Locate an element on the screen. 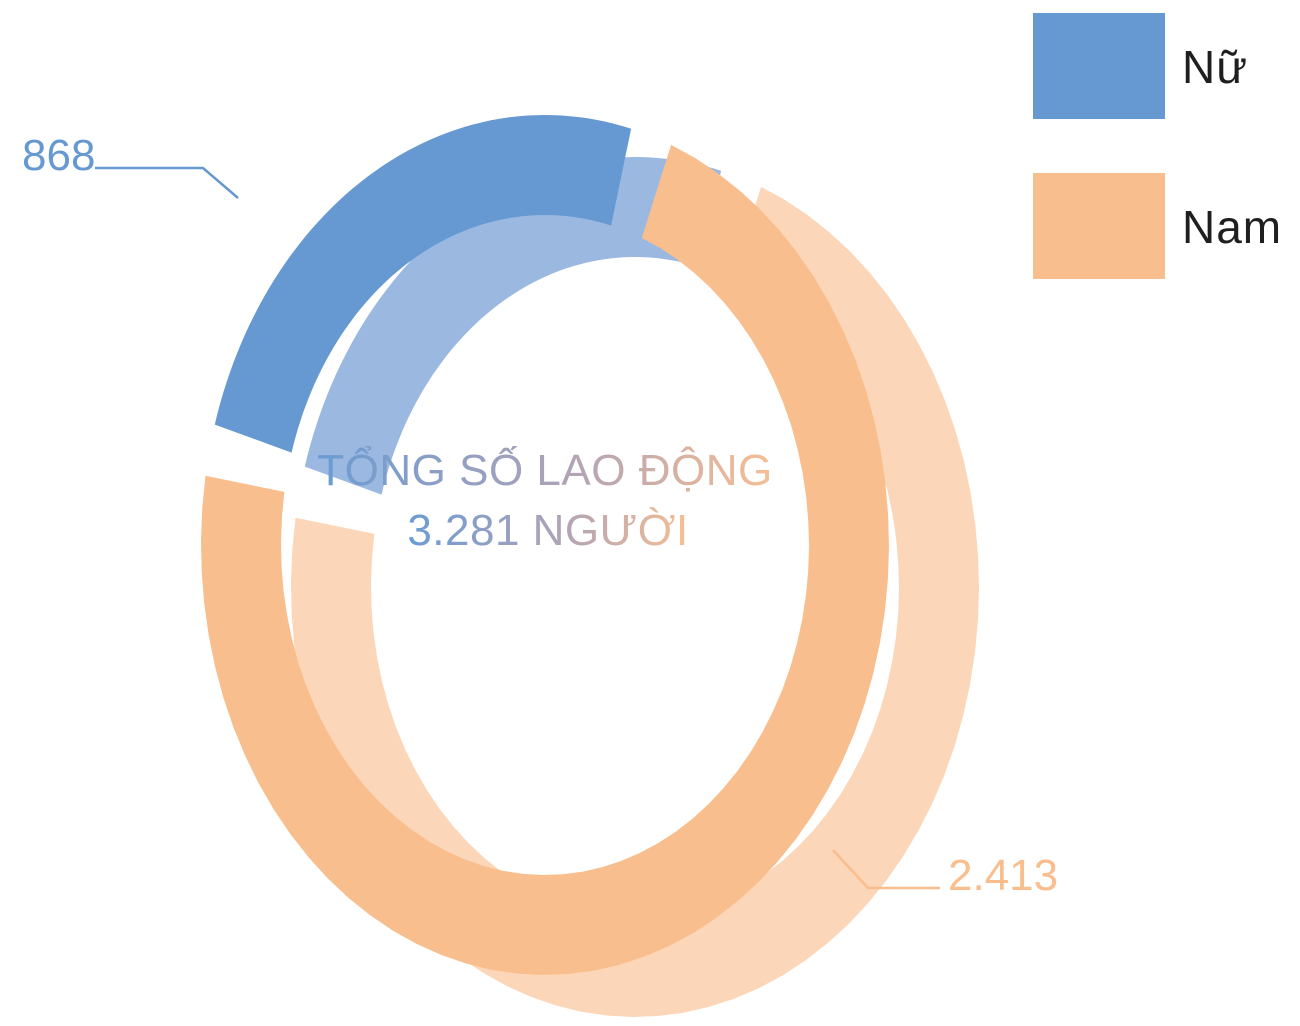 The image size is (1300, 1026). legend-label-nu: Nữ is located at coordinates (1215, 67).